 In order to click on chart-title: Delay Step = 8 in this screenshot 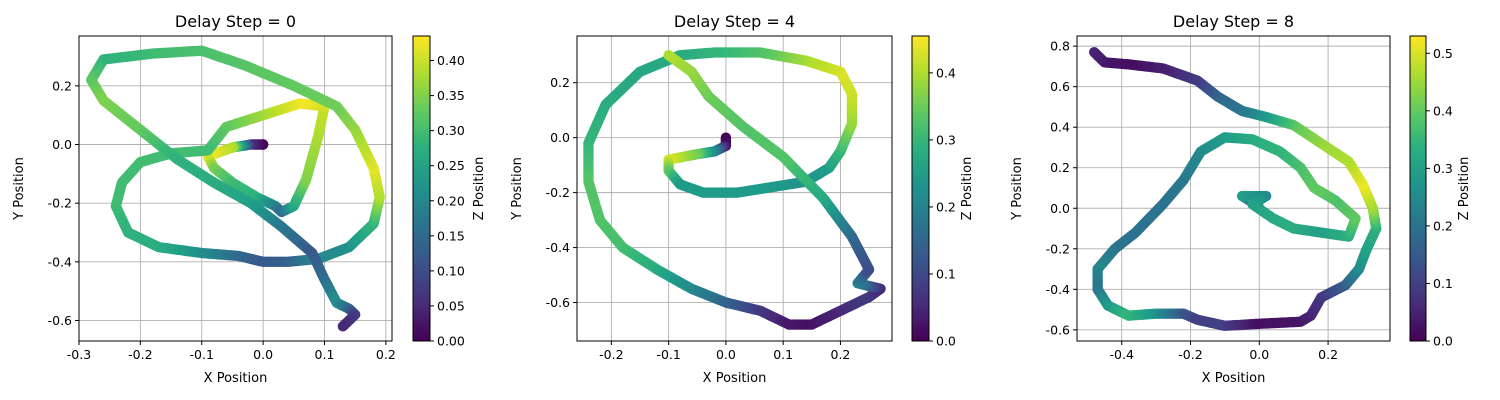, I will do `click(1233, 21)`.